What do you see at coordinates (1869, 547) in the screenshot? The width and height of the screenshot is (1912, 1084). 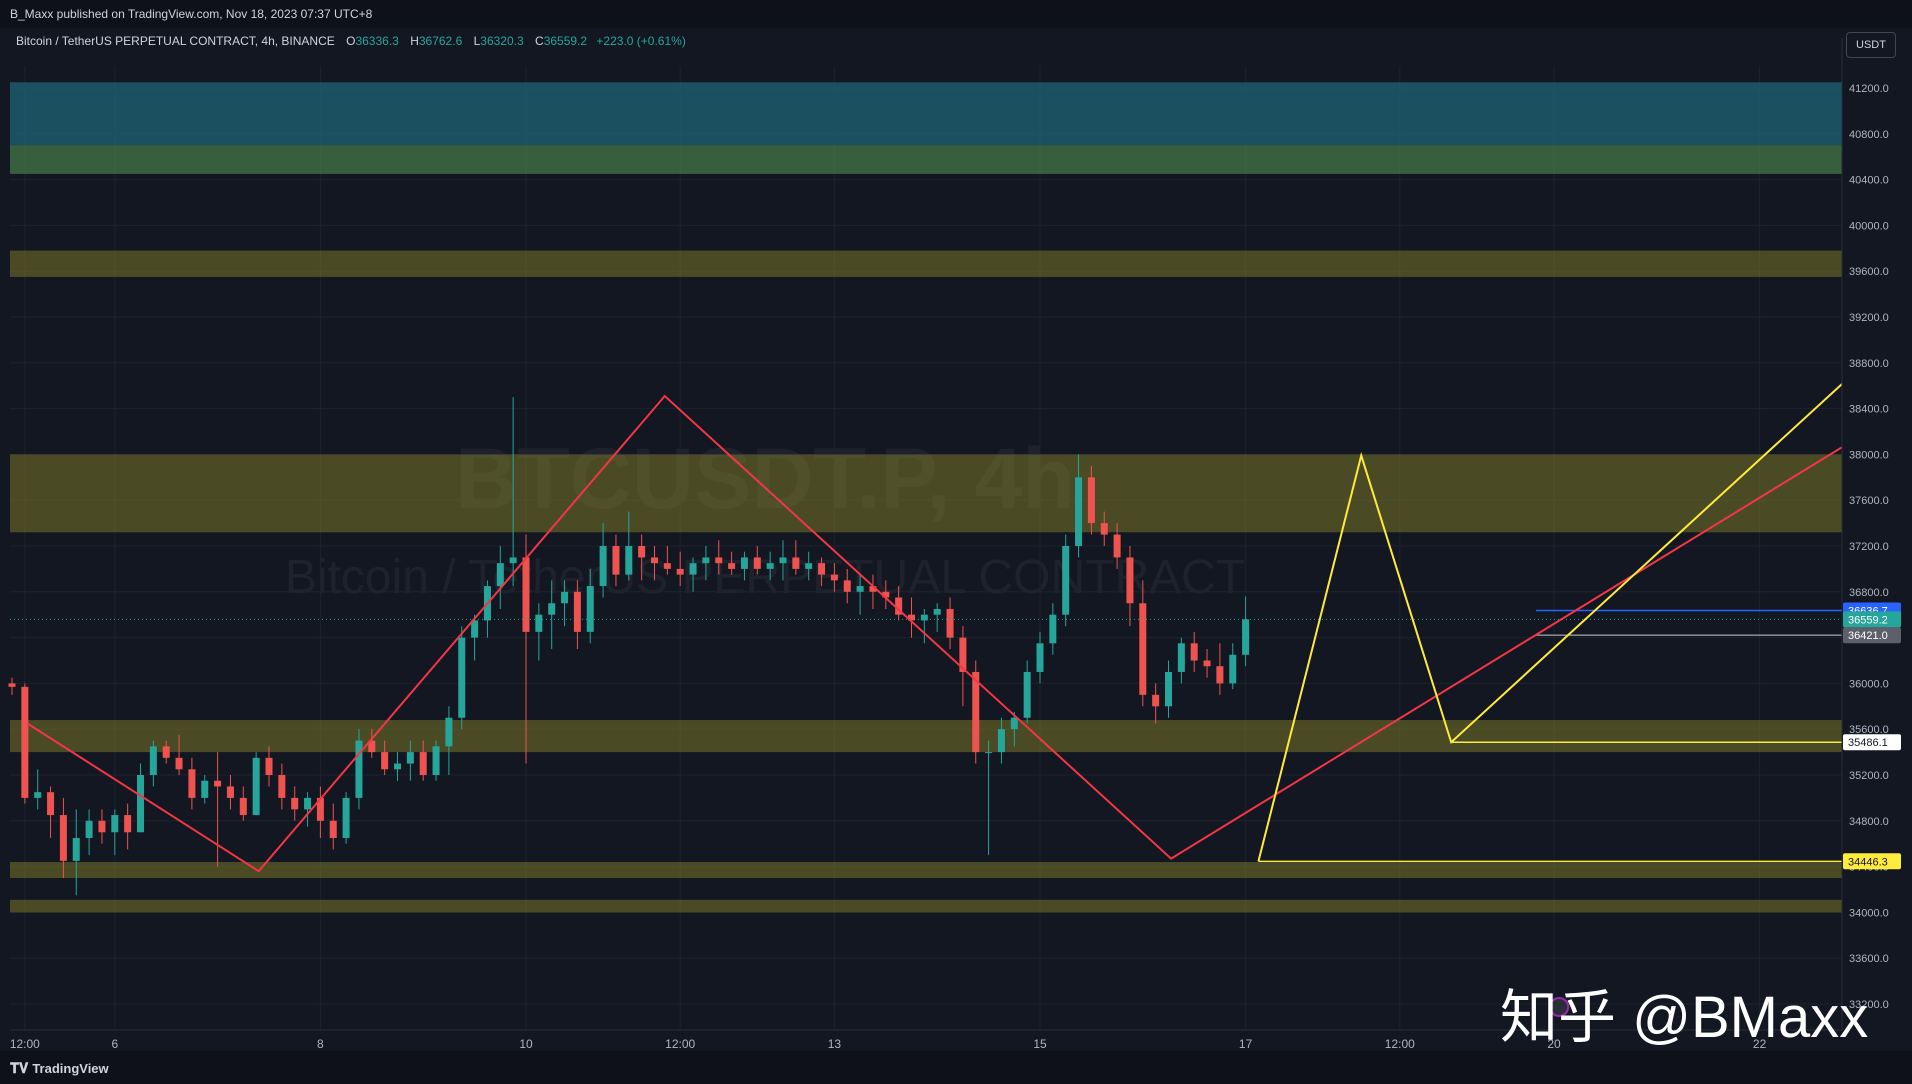 I see `y-tick-label: 37200.0` at bounding box center [1869, 547].